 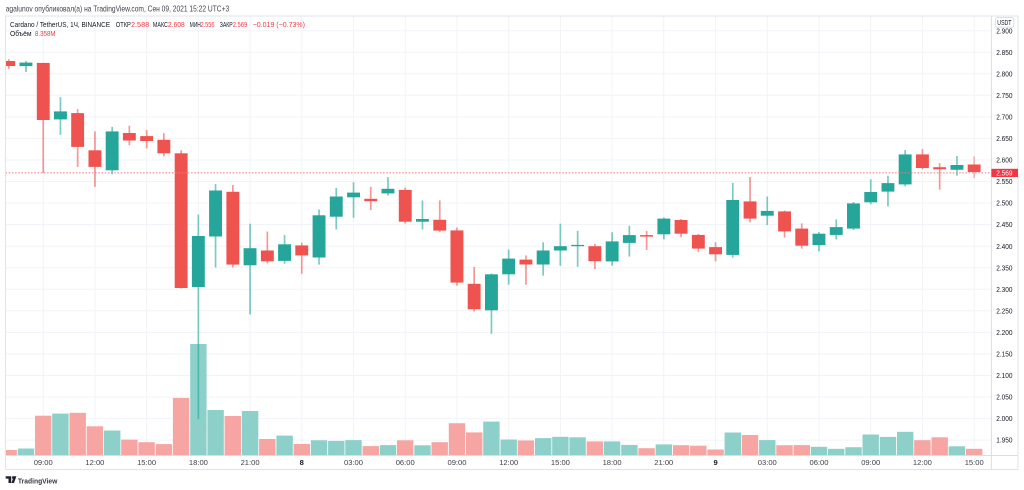 What do you see at coordinates (1004, 440) in the screenshot?
I see `svg-text: 1.950` at bounding box center [1004, 440].